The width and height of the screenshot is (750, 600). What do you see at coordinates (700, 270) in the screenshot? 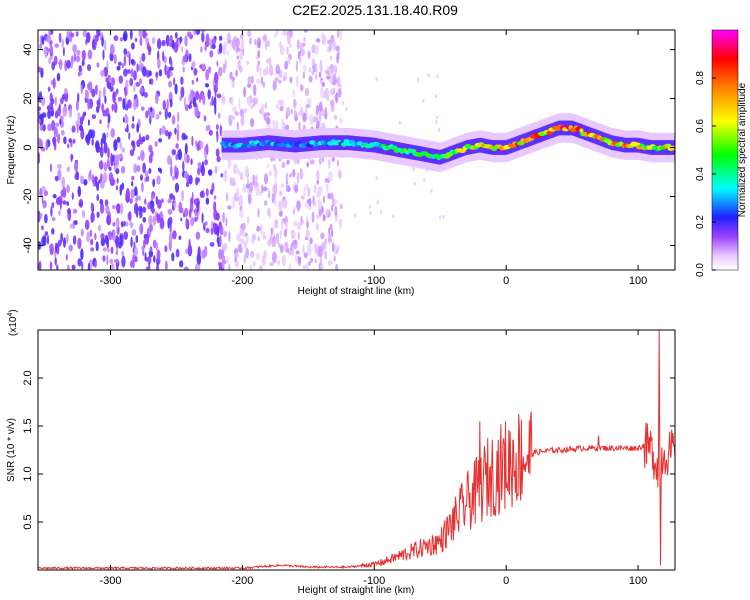
I see `colorbar-tick-label: 0.0` at bounding box center [700, 270].